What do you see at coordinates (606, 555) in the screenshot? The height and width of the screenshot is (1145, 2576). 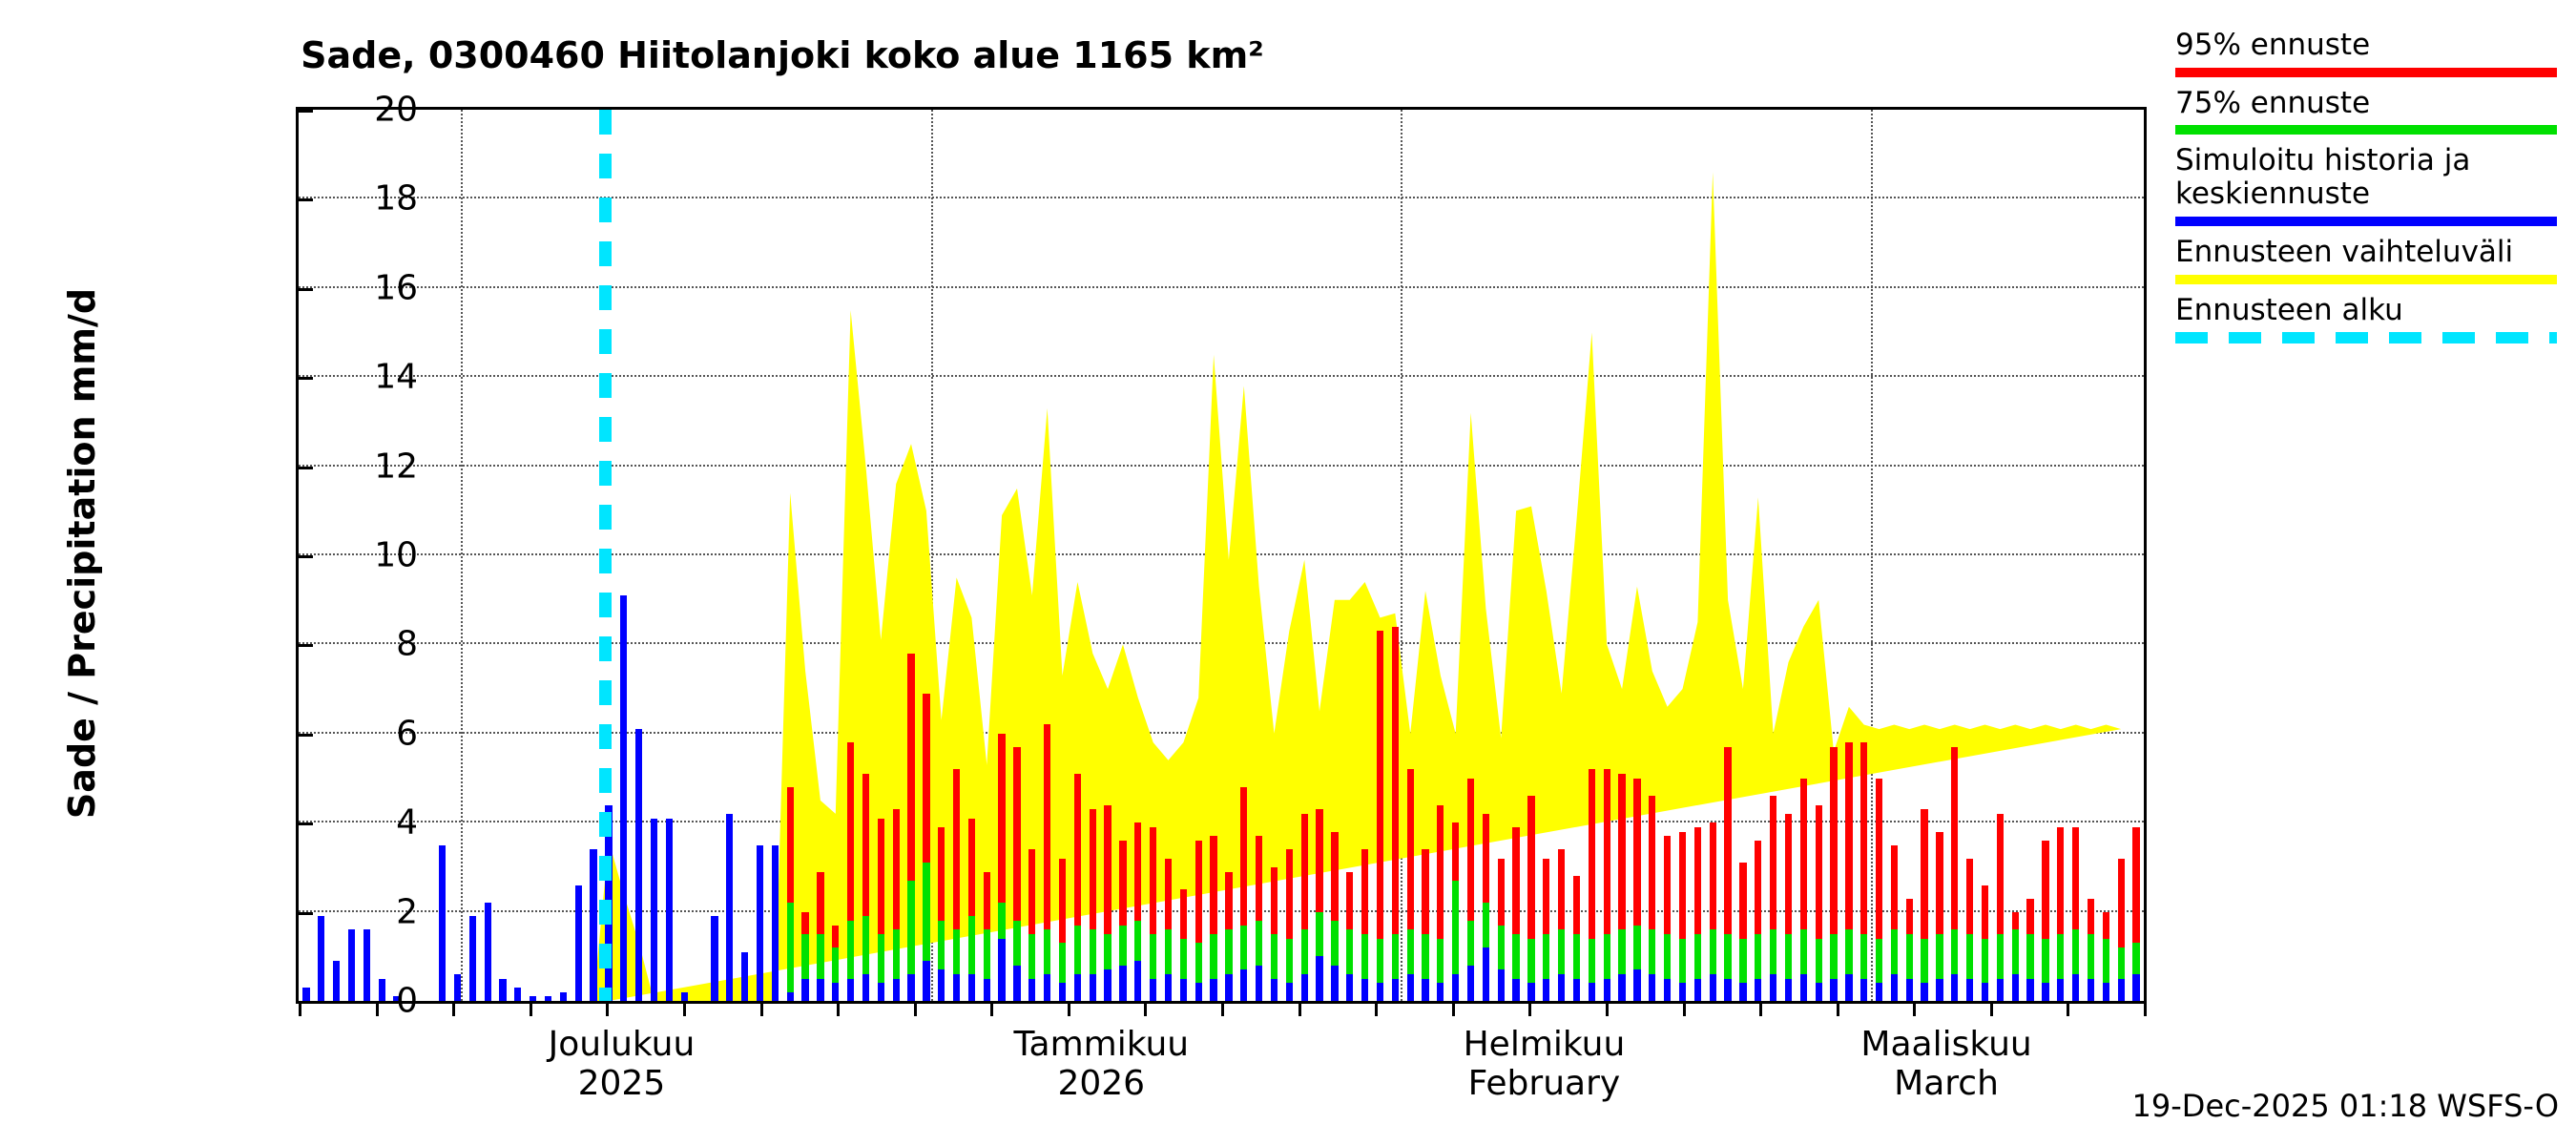 I see `forecast-start-line` at bounding box center [606, 555].